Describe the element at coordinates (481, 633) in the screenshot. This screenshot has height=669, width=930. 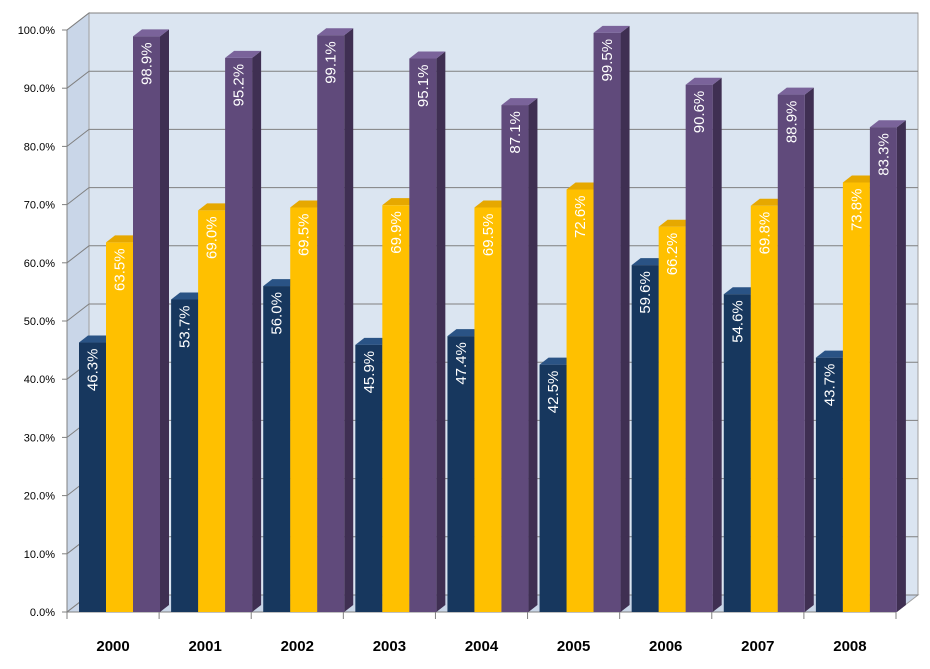
I see `x-axis-category-labels: 2000 2001 2002 2003 2004 2005 2006 2007 2008` at that location.